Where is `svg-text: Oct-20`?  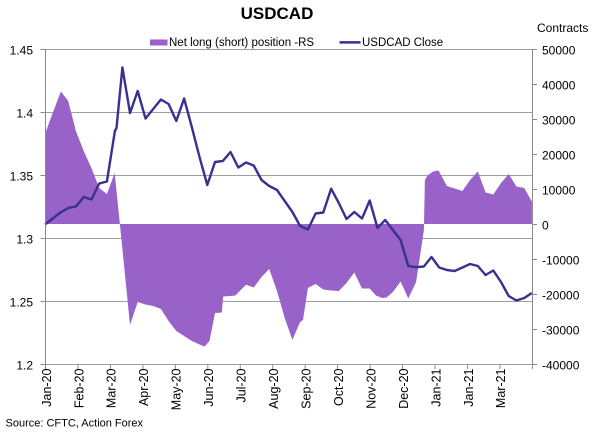 svg-text: Oct-20 is located at coordinates (339, 387).